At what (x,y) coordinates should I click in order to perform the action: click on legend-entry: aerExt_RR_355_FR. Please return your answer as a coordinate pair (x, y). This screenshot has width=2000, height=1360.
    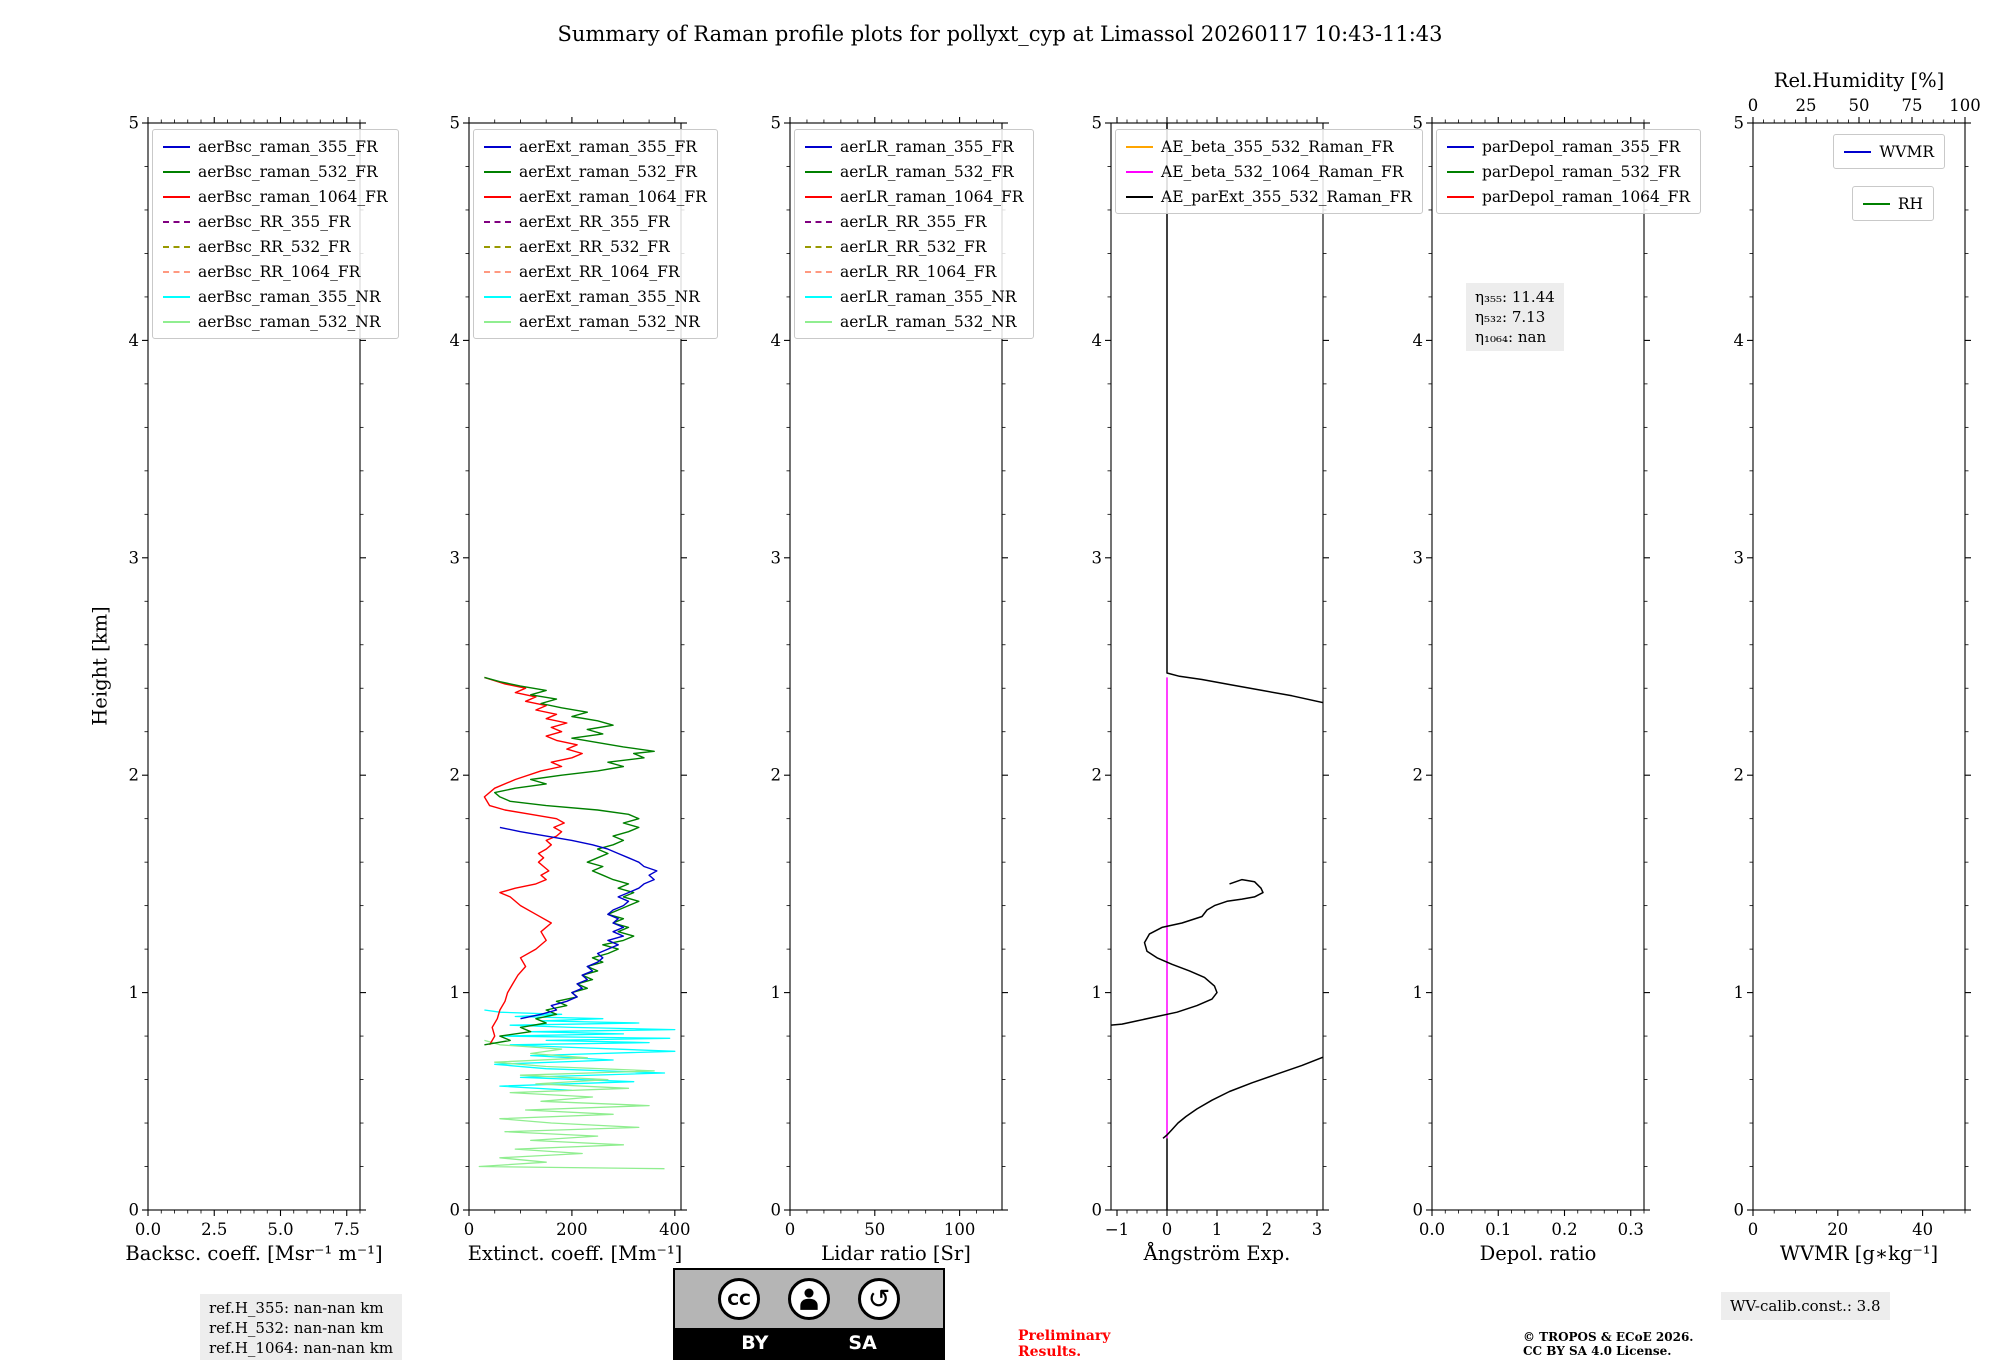
    Looking at the image, I should click on (595, 221).